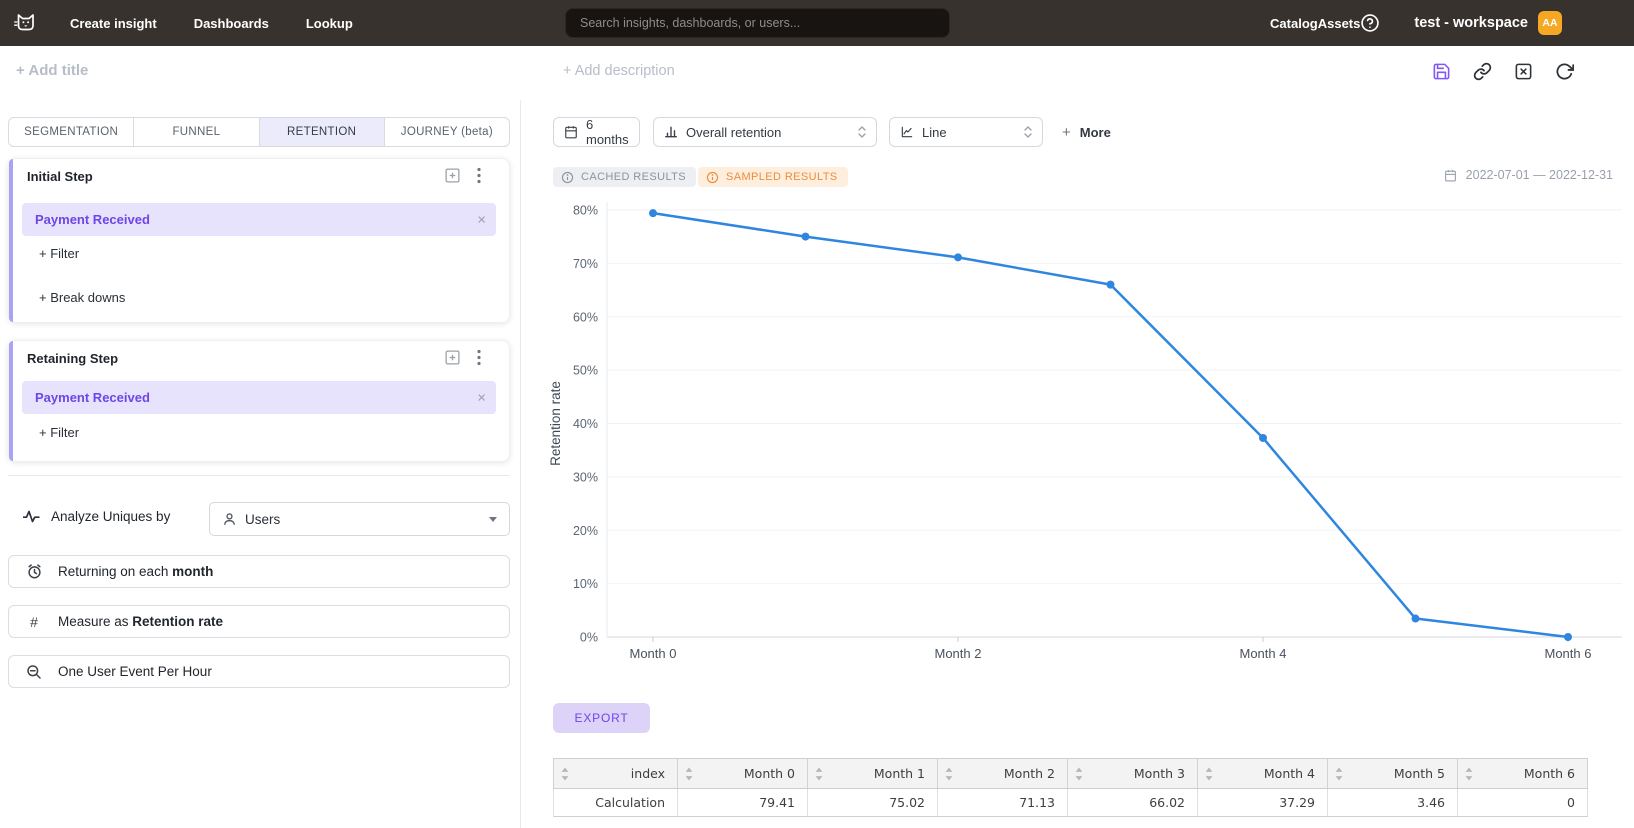 The width and height of the screenshot is (1634, 828). What do you see at coordinates (1289, 773) in the screenshot?
I see `col-label: Month 4` at bounding box center [1289, 773].